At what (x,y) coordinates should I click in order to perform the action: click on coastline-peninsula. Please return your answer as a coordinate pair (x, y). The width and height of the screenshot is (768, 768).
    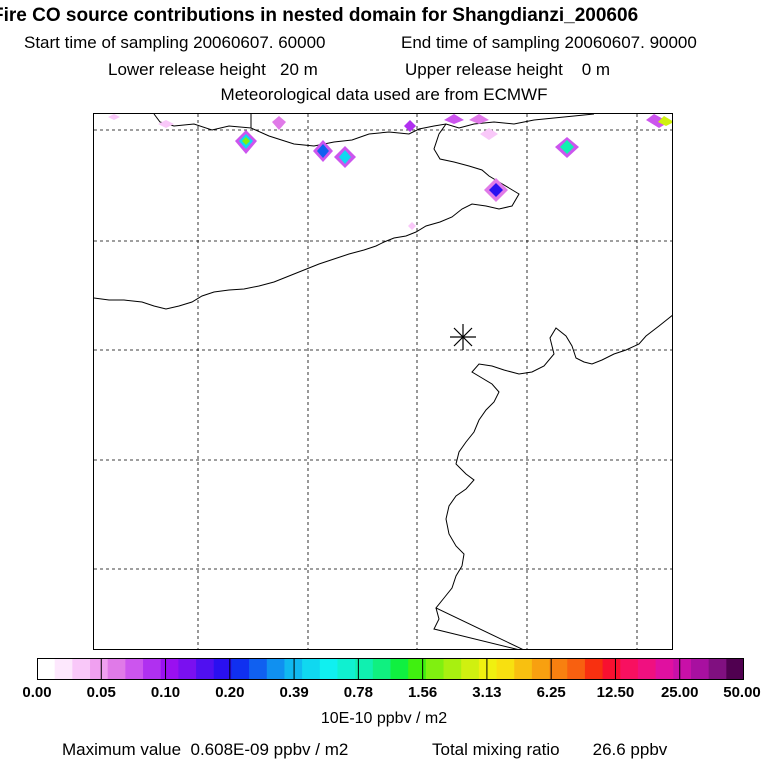
    Looking at the image, I should click on (307, 216).